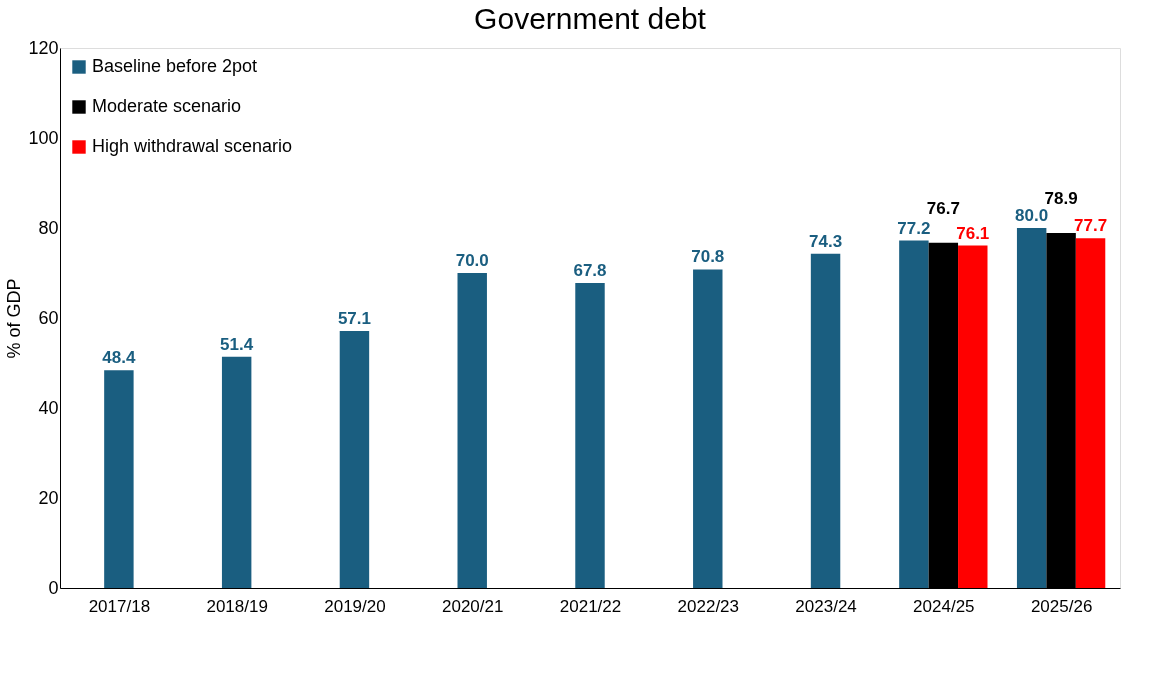  What do you see at coordinates (473, 606) in the screenshot?
I see `x-tick-label: 2020/21` at bounding box center [473, 606].